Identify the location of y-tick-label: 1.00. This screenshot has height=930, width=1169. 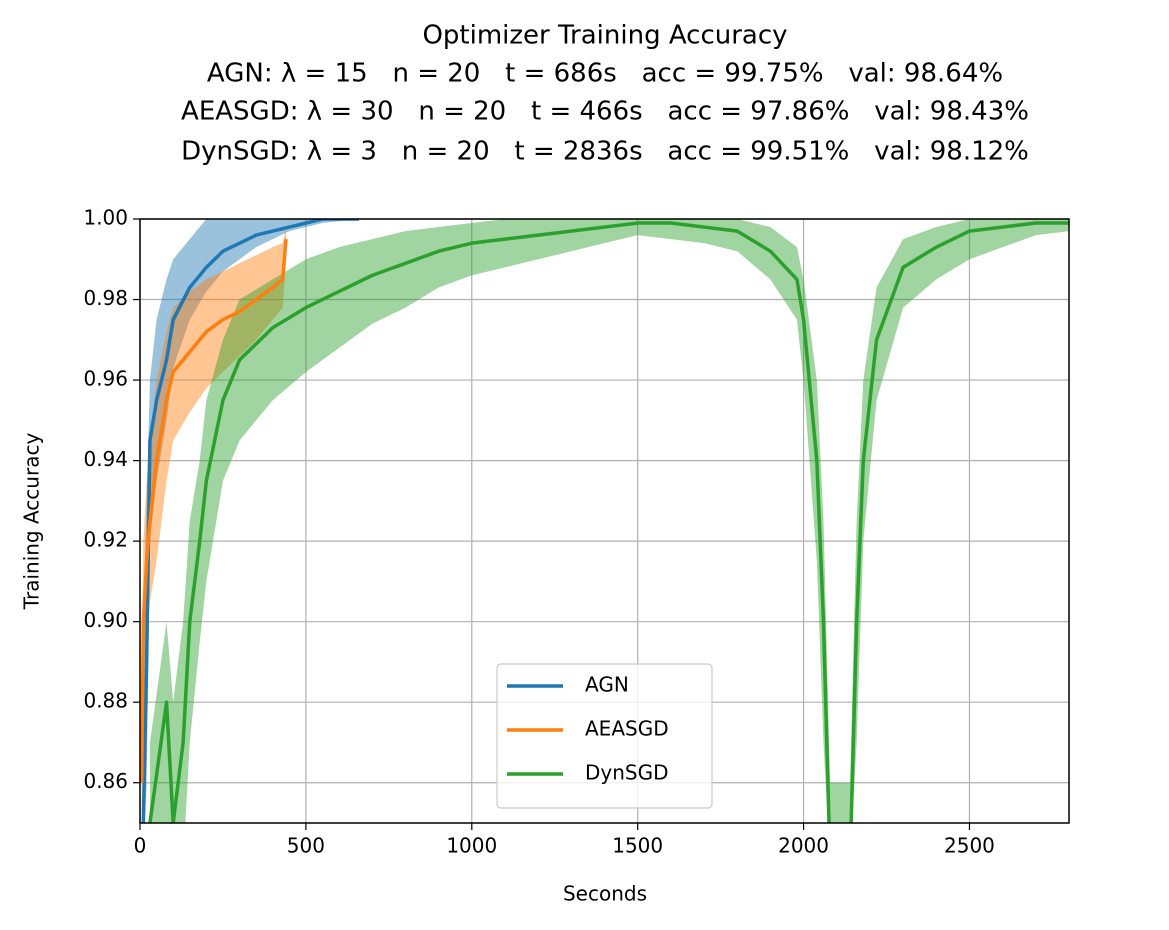
(105, 218).